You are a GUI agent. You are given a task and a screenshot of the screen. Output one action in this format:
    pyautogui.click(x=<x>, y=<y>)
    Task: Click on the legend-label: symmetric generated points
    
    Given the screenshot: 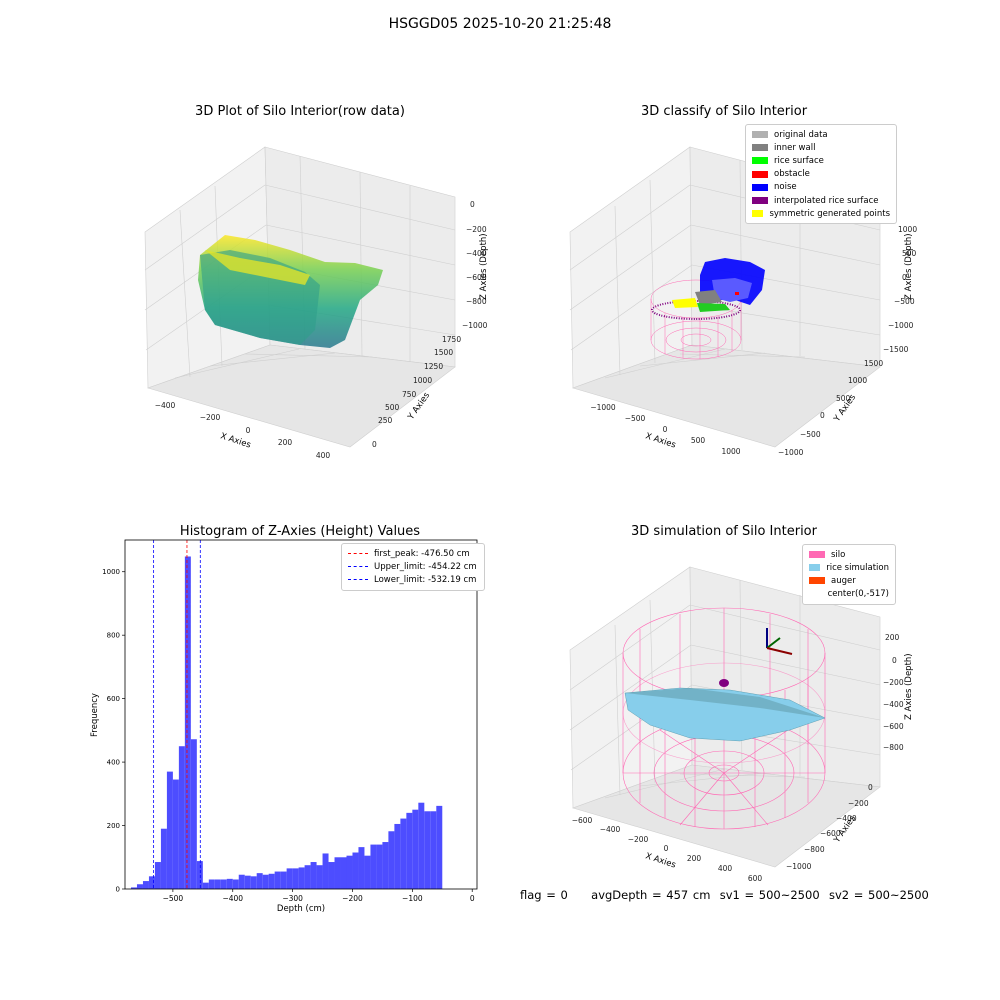 What is the action you would take?
    pyautogui.click(x=829, y=213)
    